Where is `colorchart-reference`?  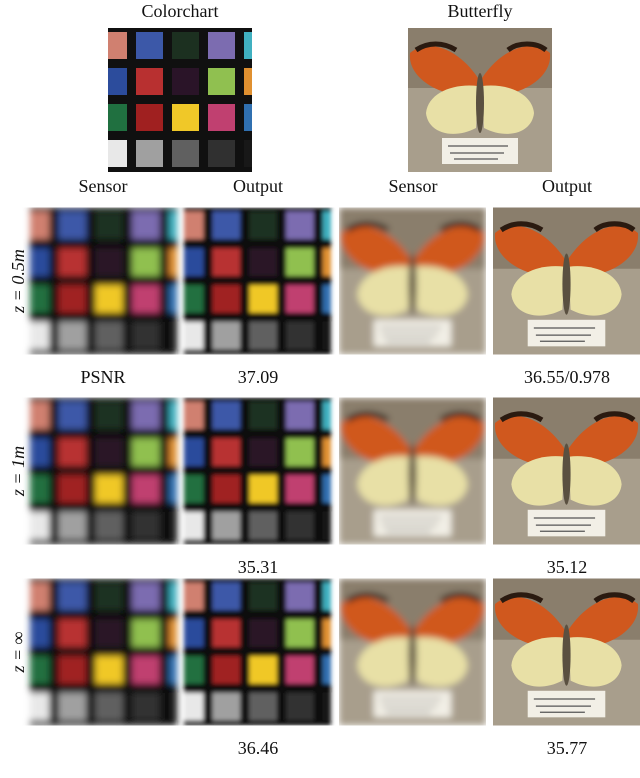 colorchart-reference is located at coordinates (180, 100).